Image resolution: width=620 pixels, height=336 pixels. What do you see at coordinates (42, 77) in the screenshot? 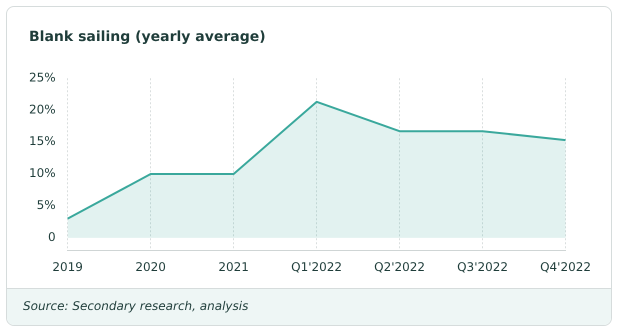
I see `y-tick-label: 25%` at bounding box center [42, 77].